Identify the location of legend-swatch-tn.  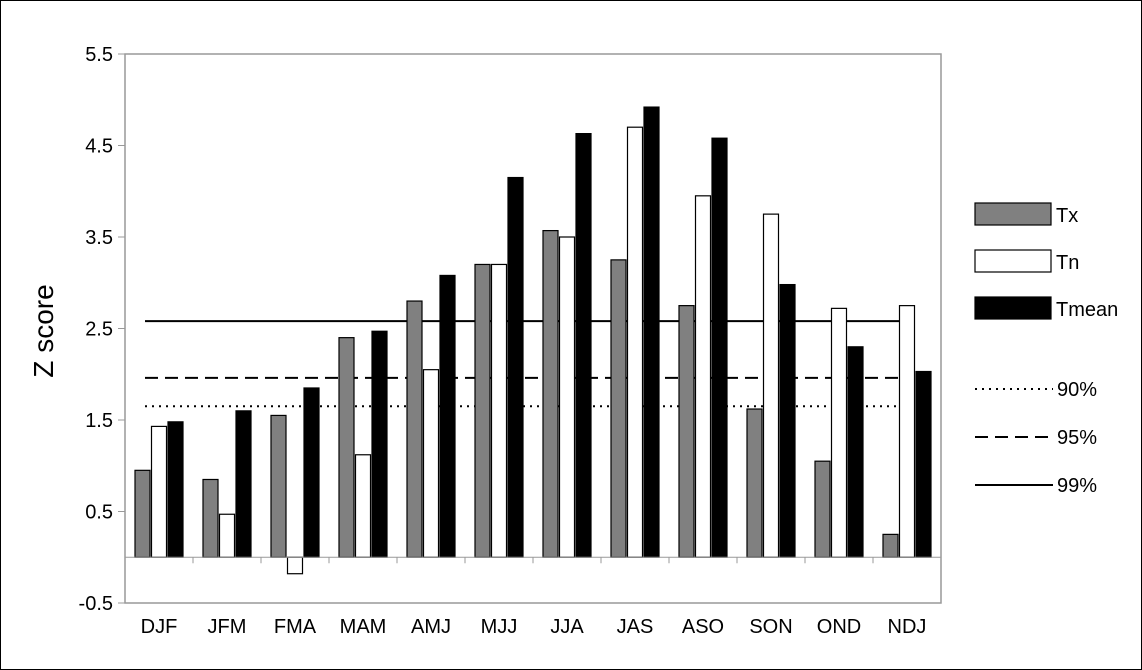
(1013, 261).